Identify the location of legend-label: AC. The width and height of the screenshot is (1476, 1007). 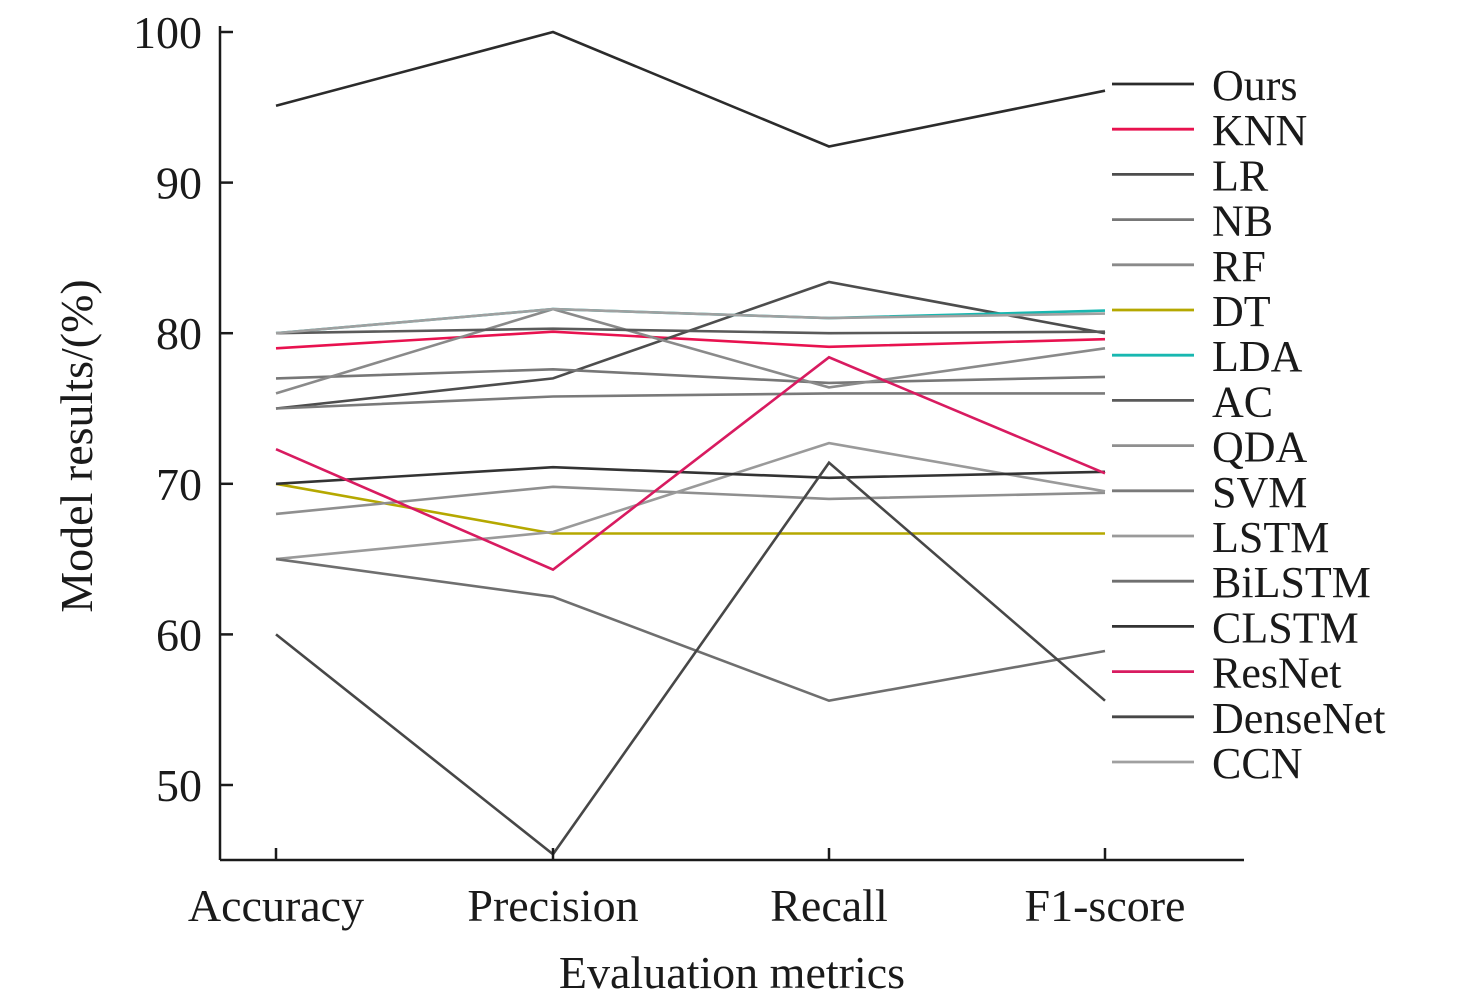
(1242, 401).